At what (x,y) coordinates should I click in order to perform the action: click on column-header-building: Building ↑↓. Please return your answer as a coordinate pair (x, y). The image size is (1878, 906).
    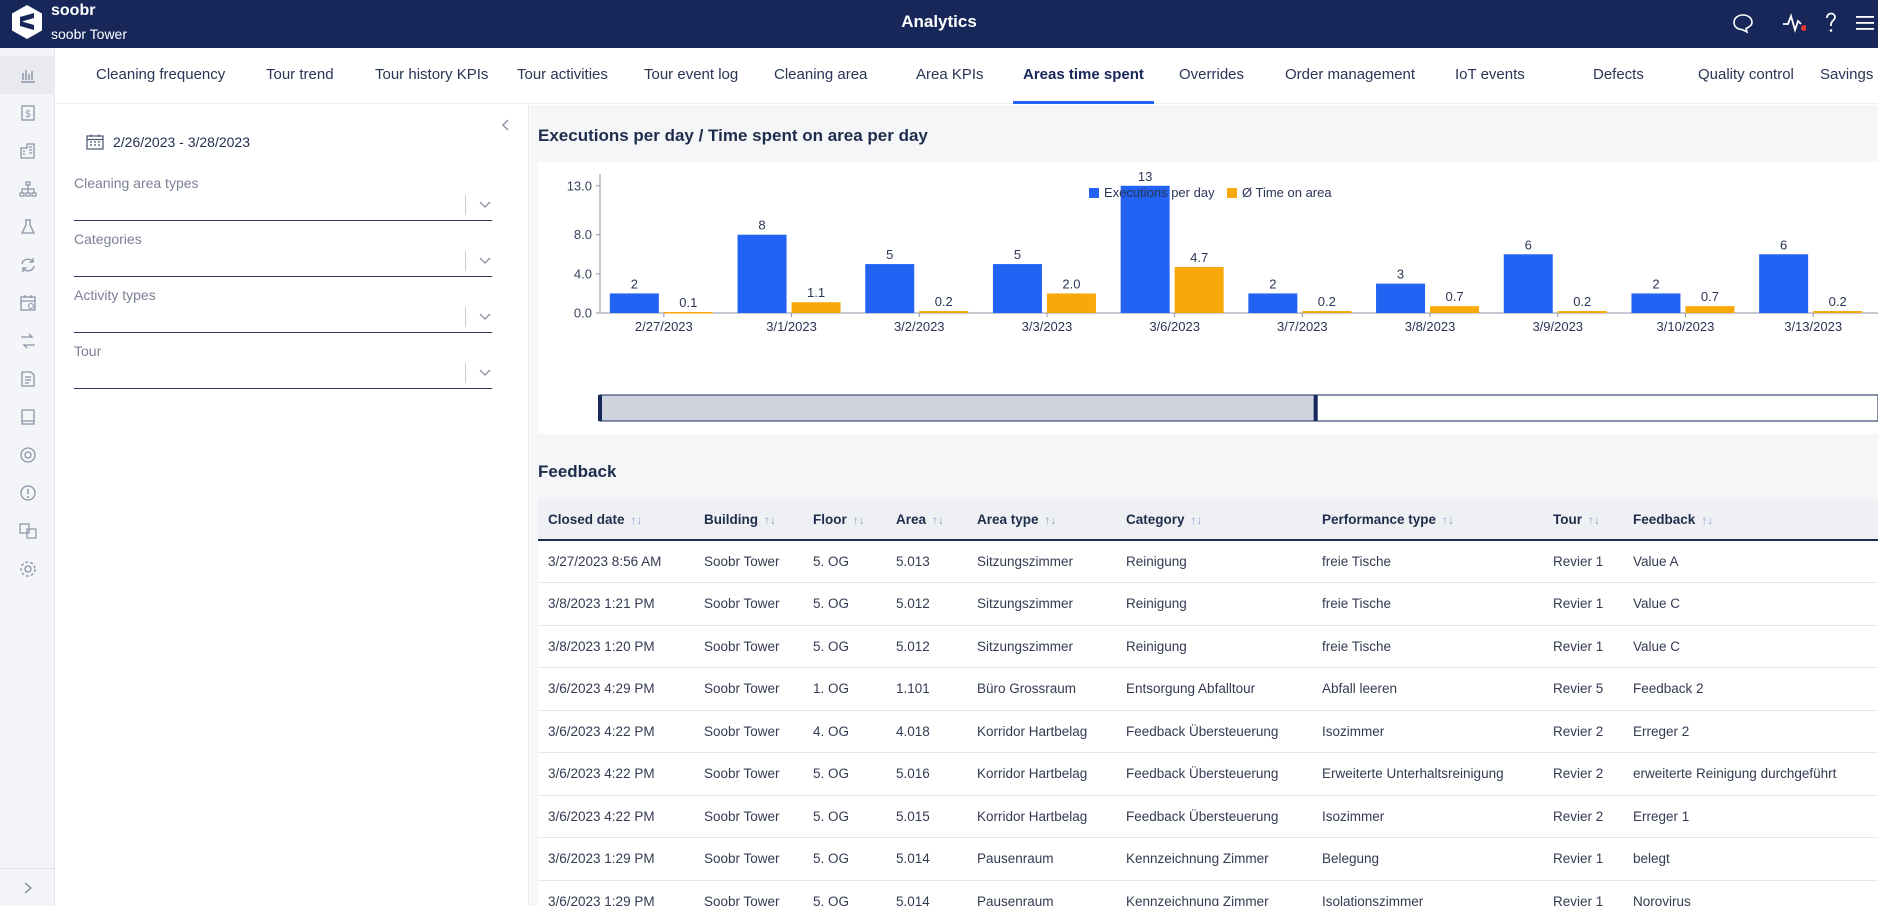
    Looking at the image, I should click on (748, 520).